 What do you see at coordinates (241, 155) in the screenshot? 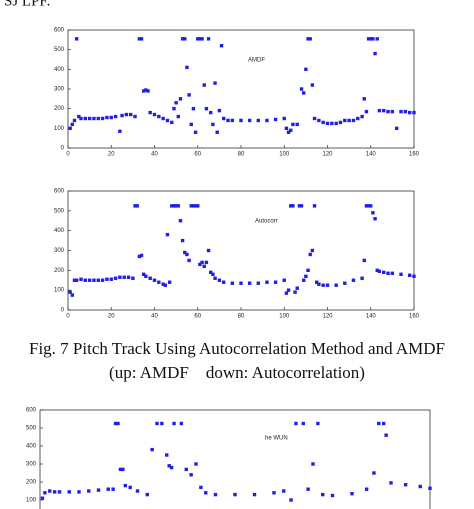
I see `x-tick-label: 80` at bounding box center [241, 155].